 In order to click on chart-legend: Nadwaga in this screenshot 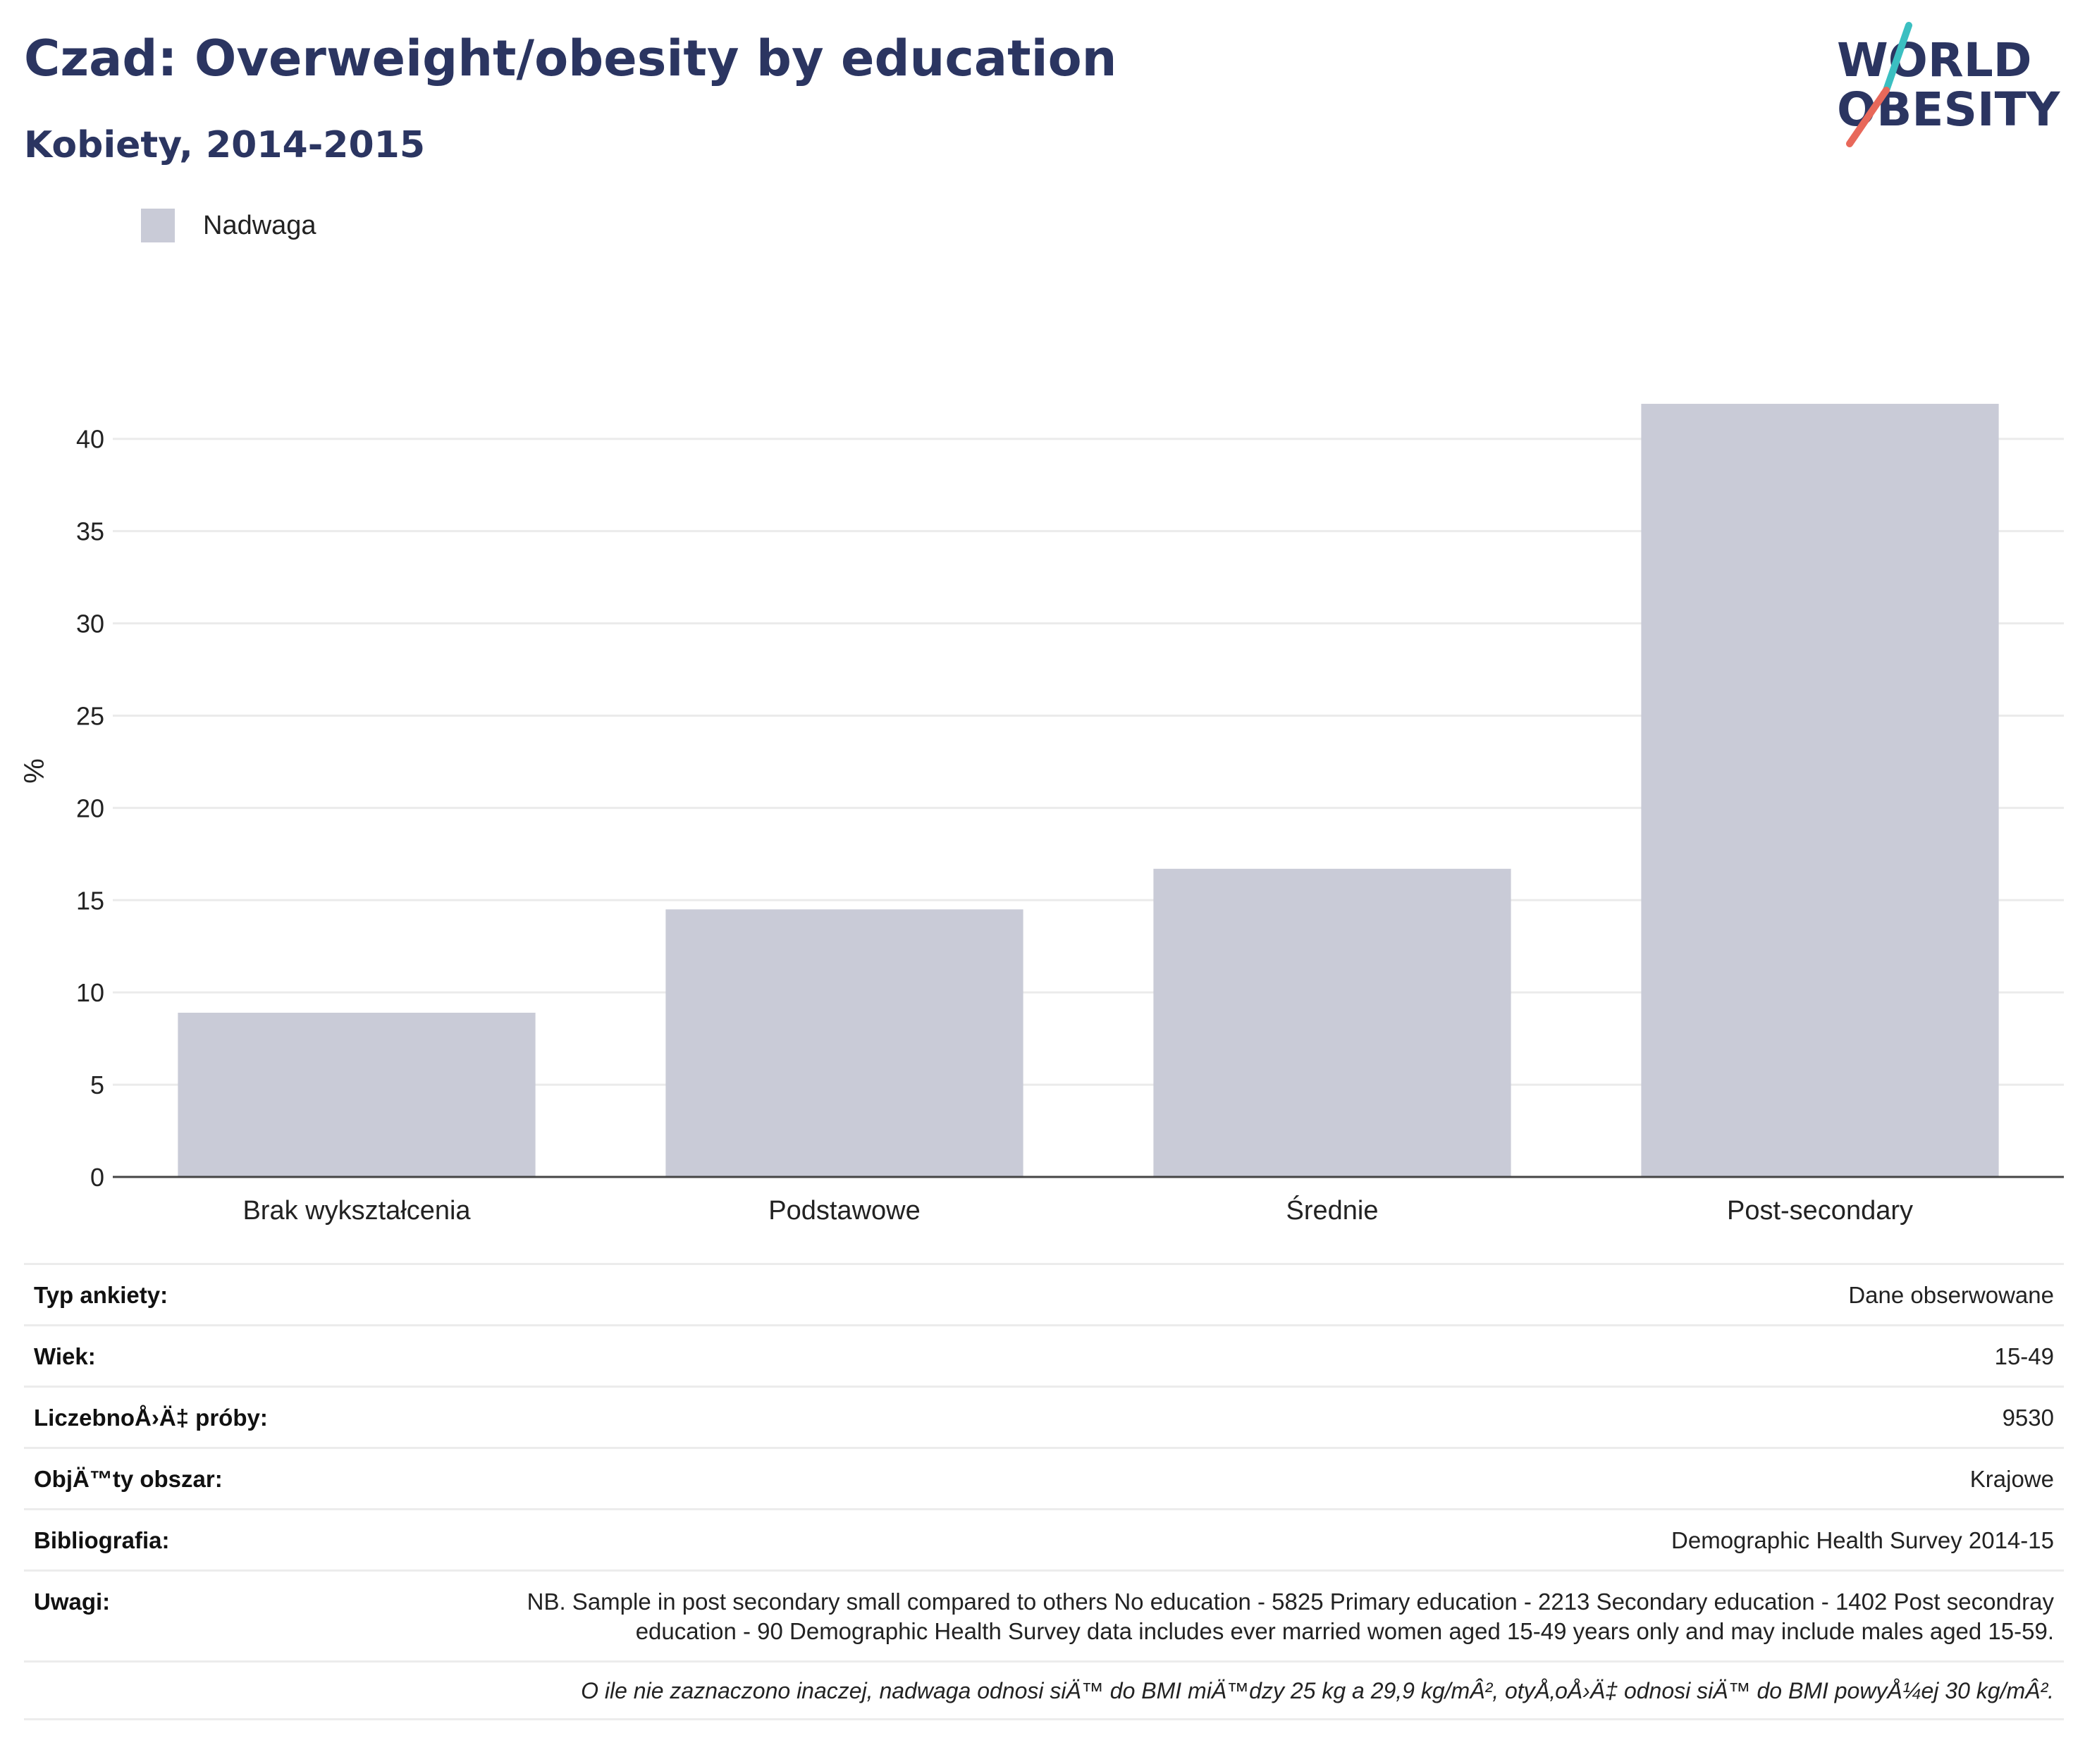, I will do `click(228, 225)`.